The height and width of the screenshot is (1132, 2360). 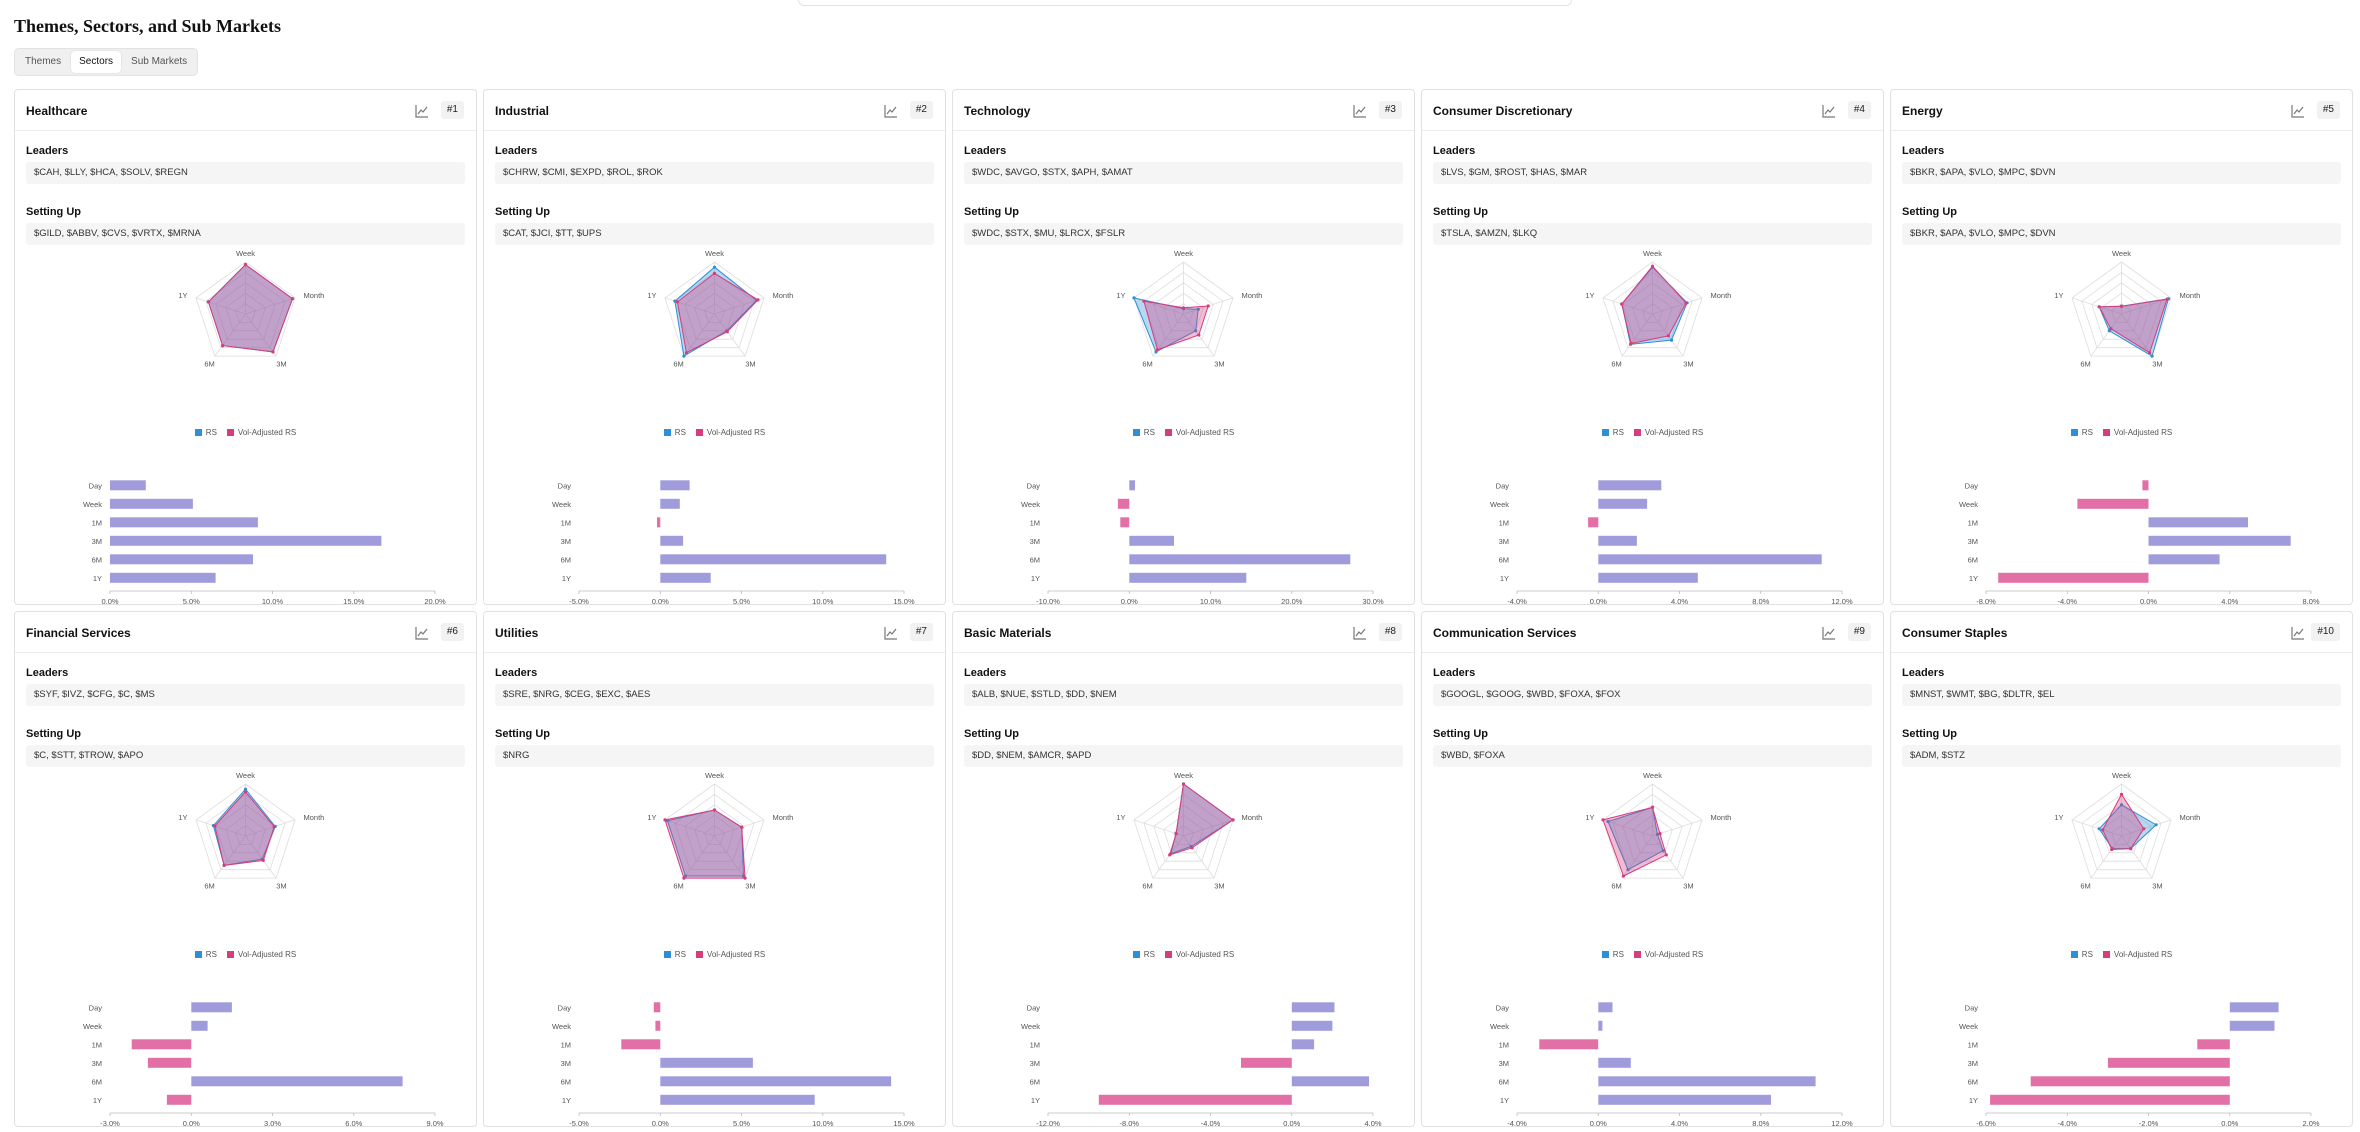 What do you see at coordinates (314, 295) in the screenshot?
I see `radar-axis-label-month: Month` at bounding box center [314, 295].